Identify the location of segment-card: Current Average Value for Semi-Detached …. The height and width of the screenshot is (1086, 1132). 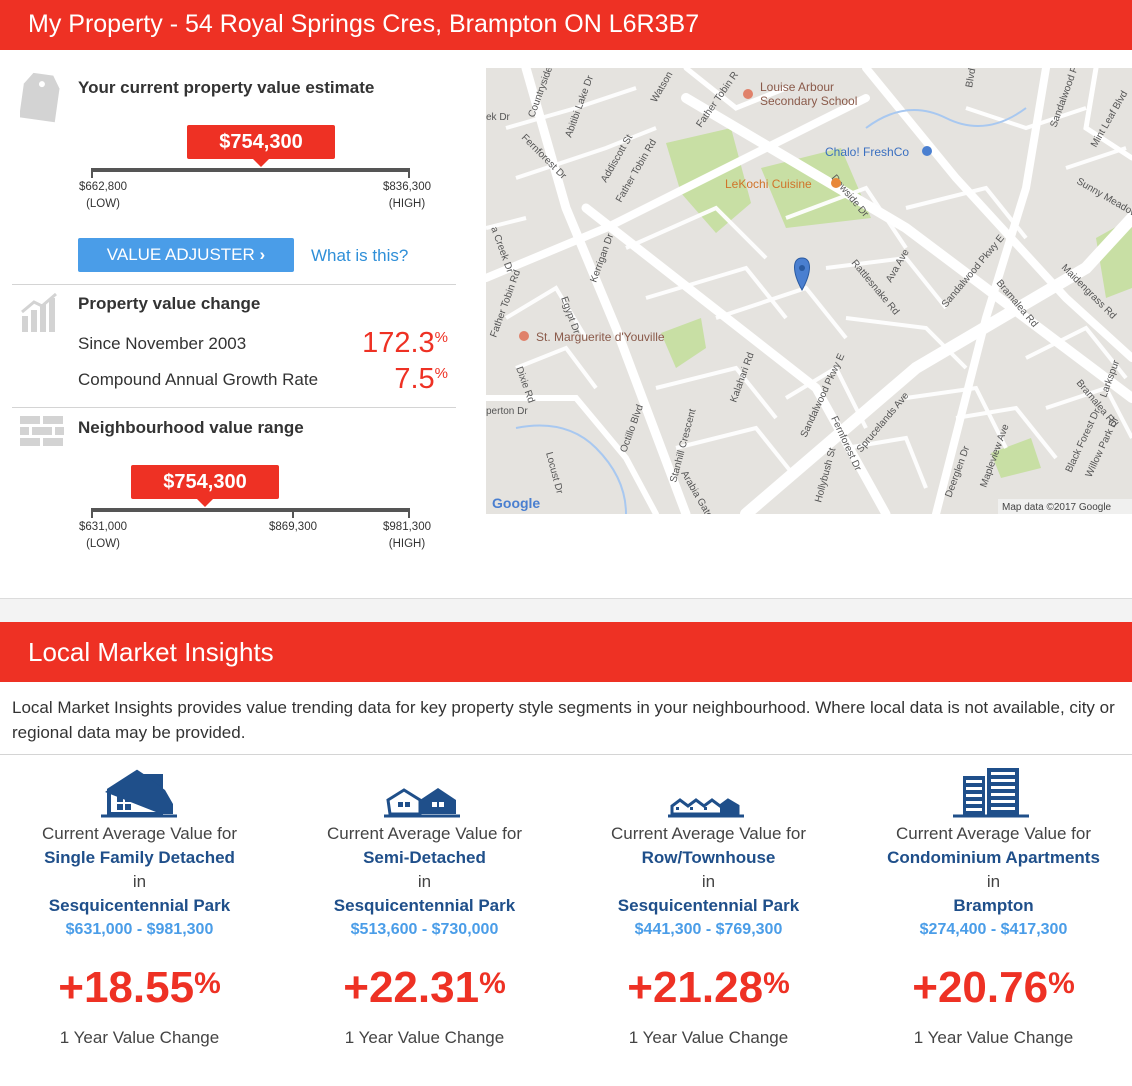
(424, 905).